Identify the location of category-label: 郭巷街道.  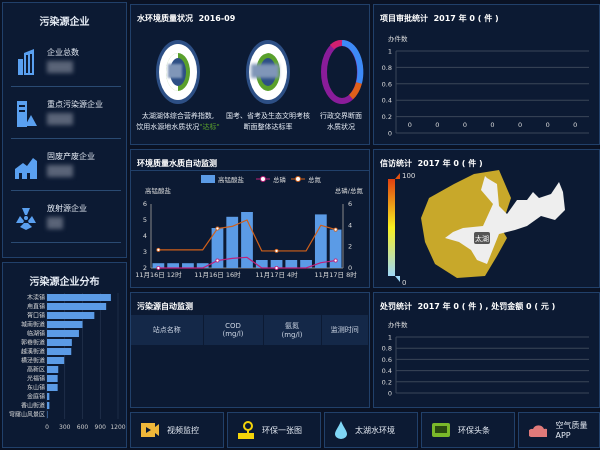
(33, 343).